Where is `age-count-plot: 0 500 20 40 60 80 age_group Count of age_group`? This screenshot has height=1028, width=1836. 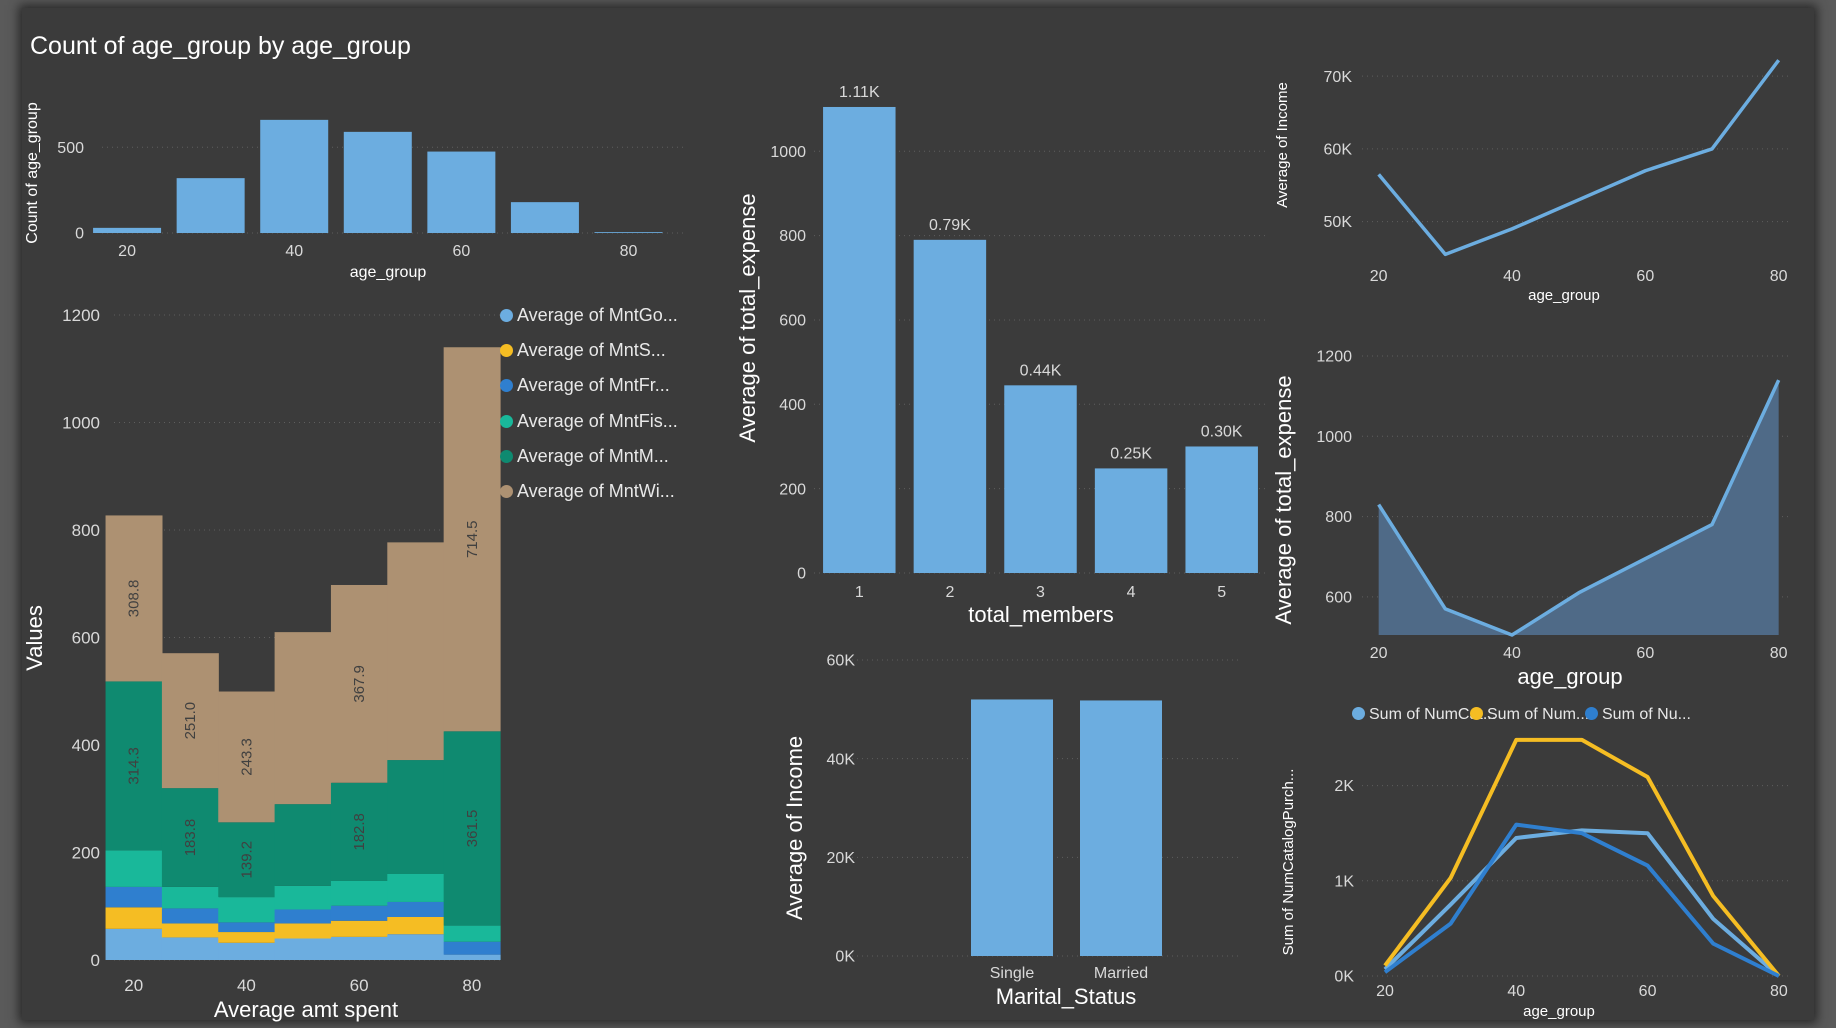 age-count-plot: 0 500 20 40 60 80 age_group Count of age_group is located at coordinates (355, 191).